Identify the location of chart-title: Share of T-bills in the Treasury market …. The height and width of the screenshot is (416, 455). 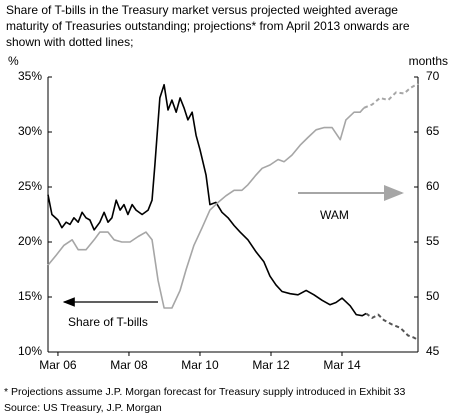
(202, 10).